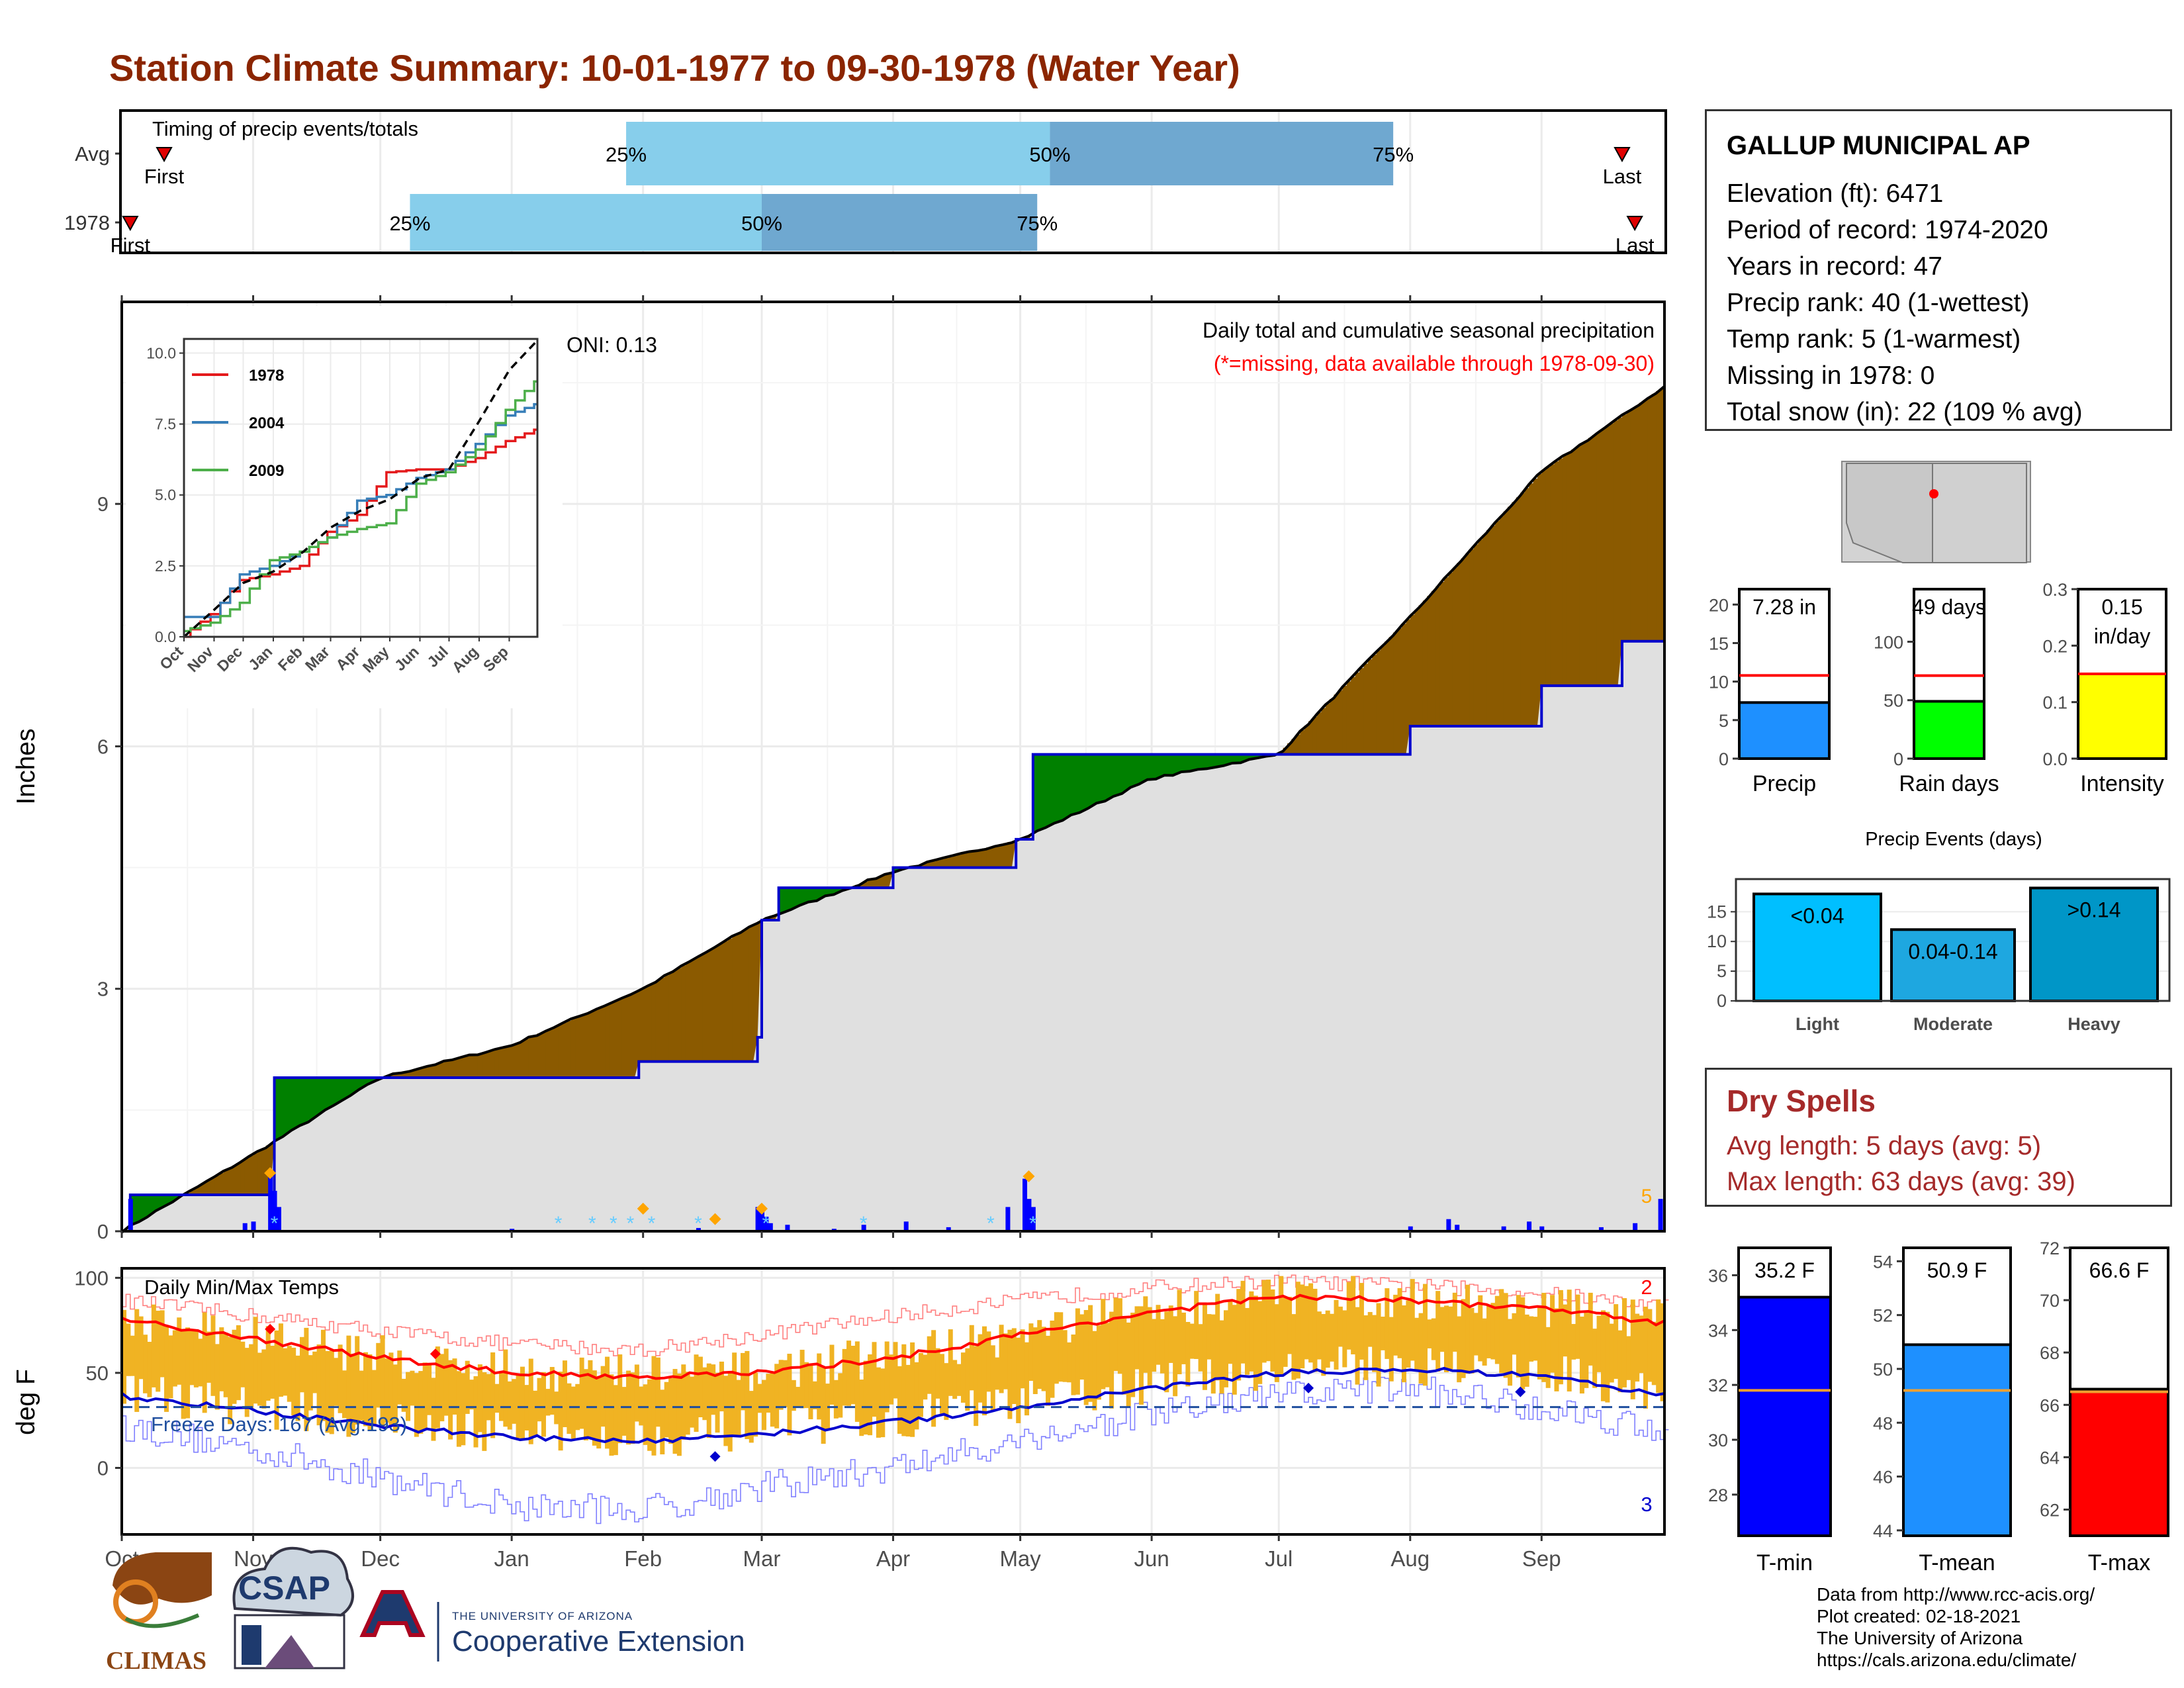 The width and height of the screenshot is (2184, 1688). Describe the element at coordinates (1724, 759) in the screenshot. I see `summary-ytick-label: 0` at that location.